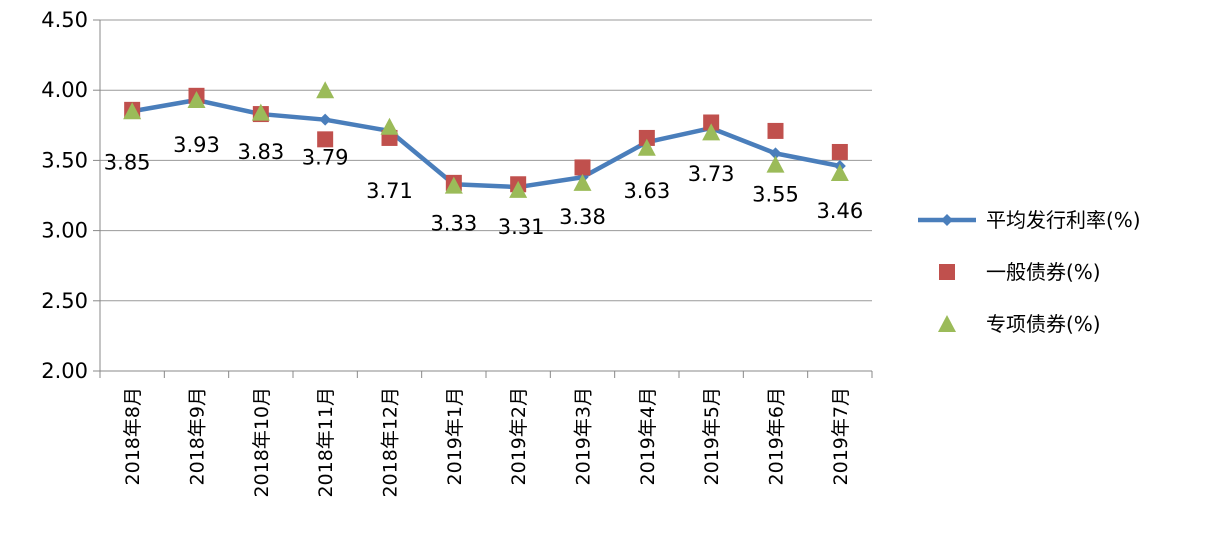  I want to click on y-tick-label: 4.50, so click(64, 20).